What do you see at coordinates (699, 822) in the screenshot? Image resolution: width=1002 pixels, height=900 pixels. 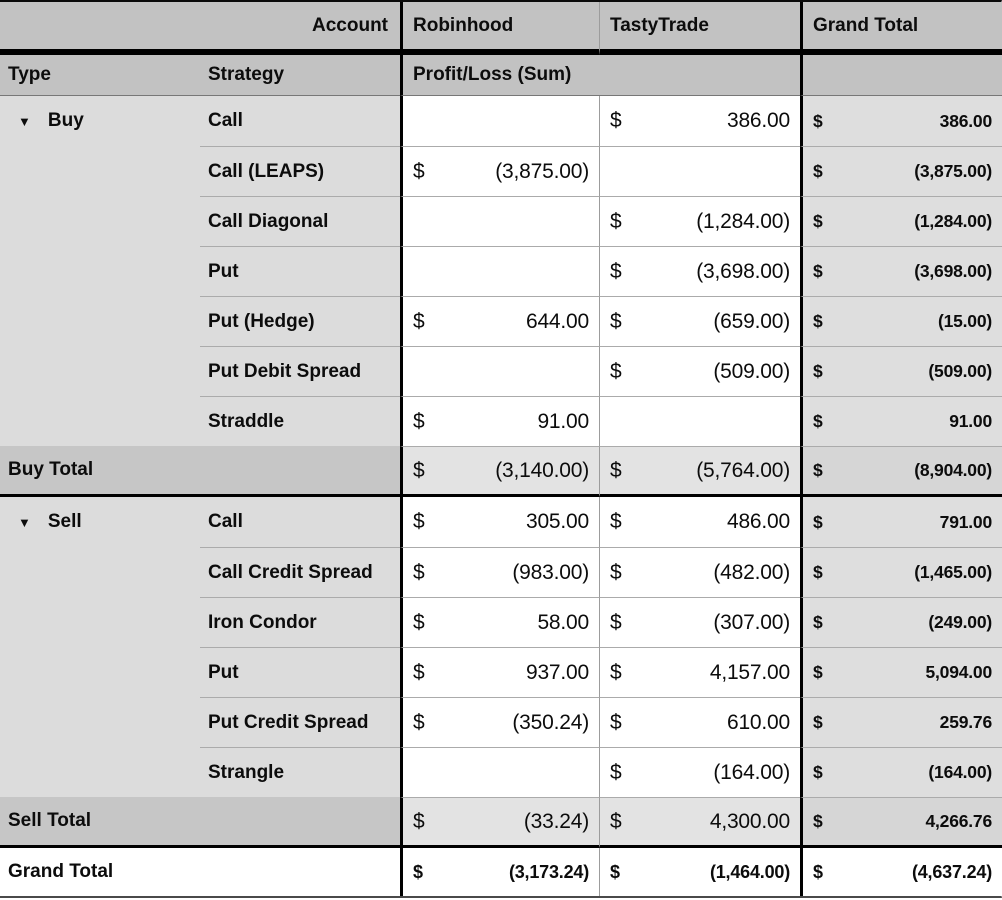 I see `sell-total-tastytrade: $4,300.00` at bounding box center [699, 822].